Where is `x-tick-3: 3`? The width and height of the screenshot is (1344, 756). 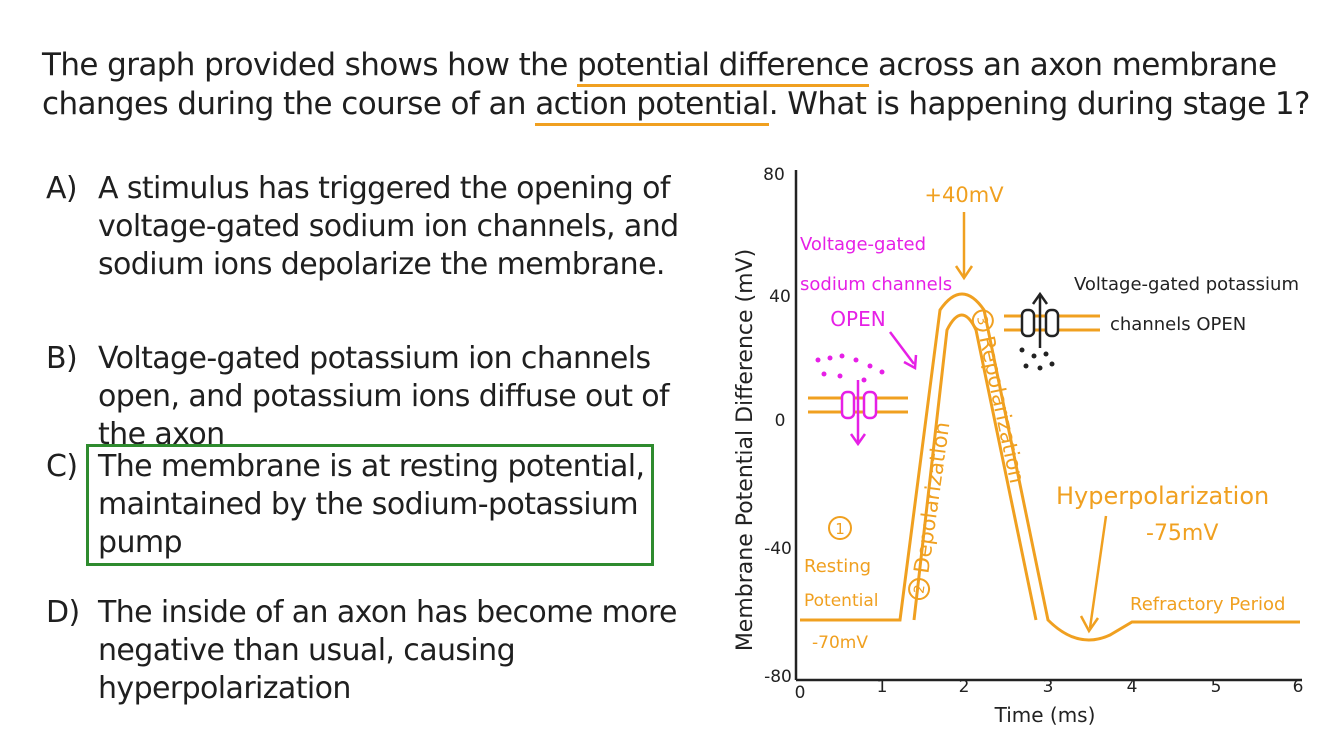
x-tick-3: 3 is located at coordinates (1048, 687).